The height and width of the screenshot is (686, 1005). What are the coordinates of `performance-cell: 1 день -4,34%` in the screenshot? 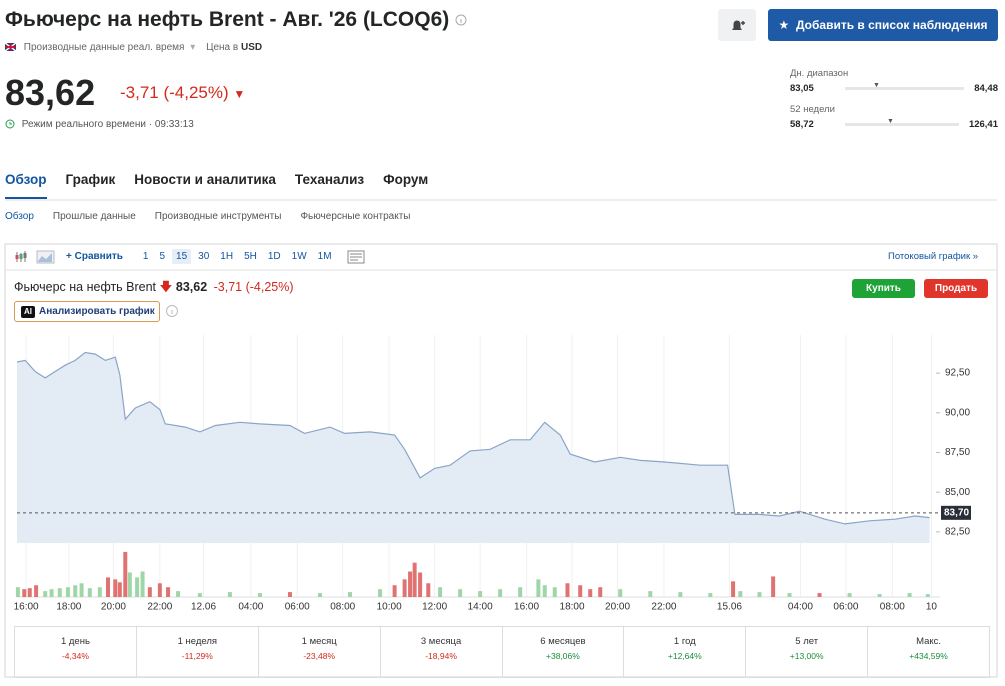 It's located at (76, 652).